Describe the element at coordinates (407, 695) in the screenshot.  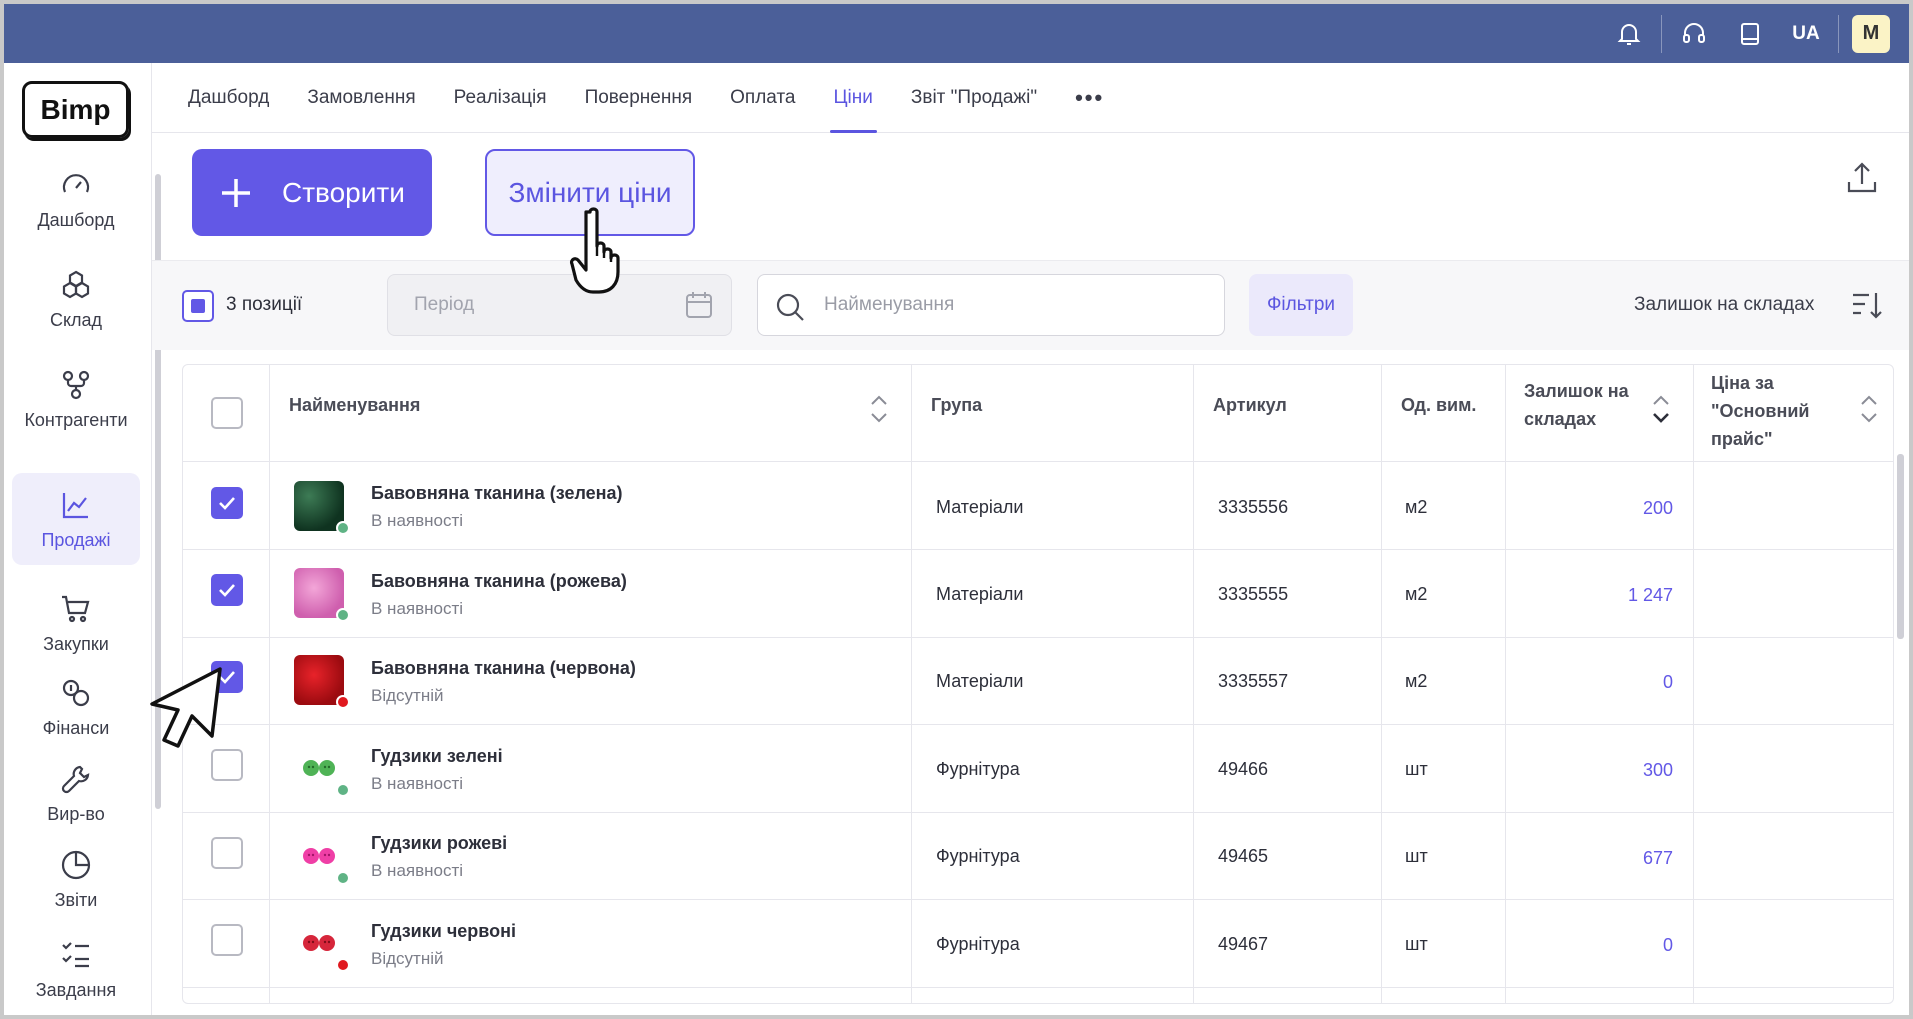
I see `product-status: Відсутній` at that location.